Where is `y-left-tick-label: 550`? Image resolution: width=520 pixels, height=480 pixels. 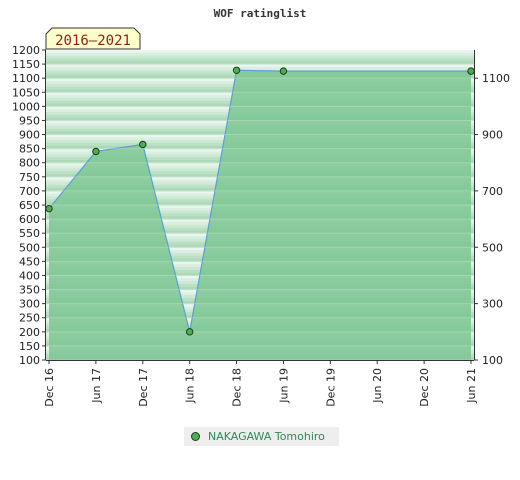
y-left-tick-label: 550 is located at coordinates (29, 233).